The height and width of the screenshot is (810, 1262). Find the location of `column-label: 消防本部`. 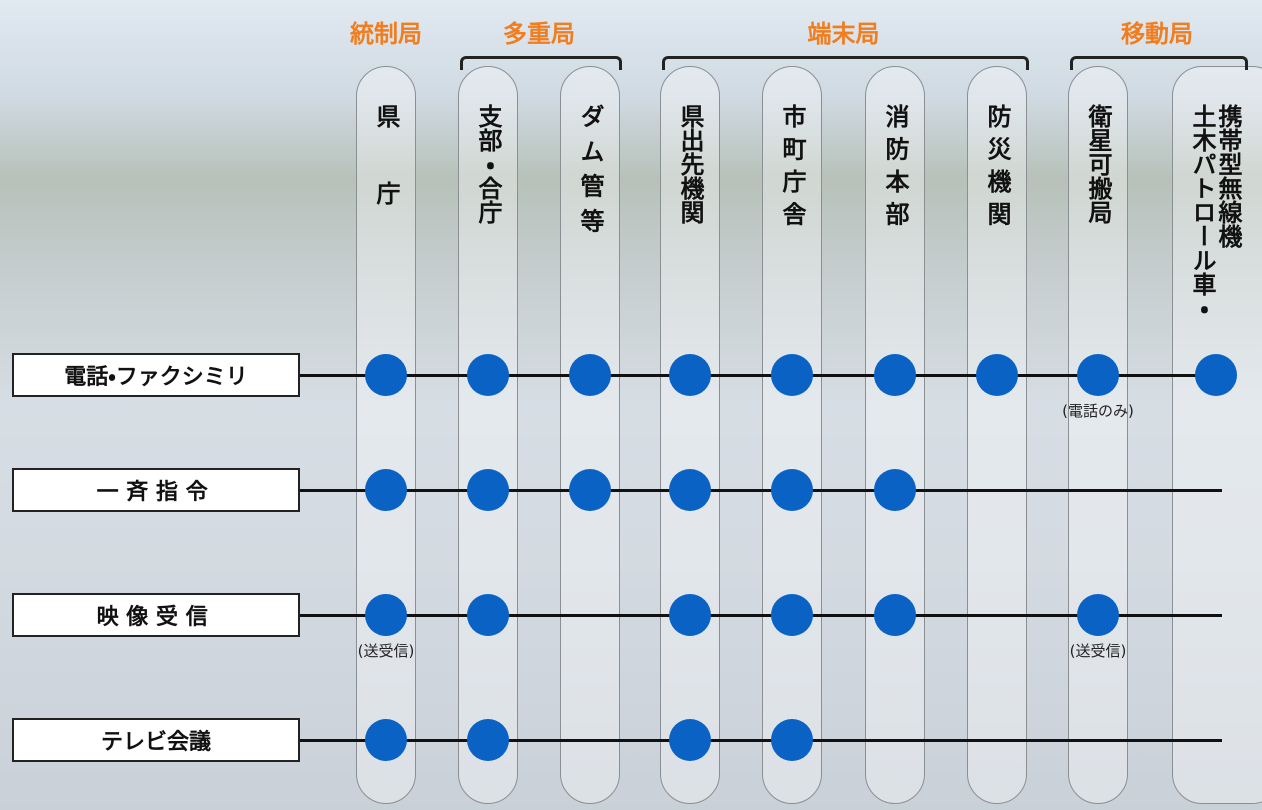

column-label: 消防本部 is located at coordinates (895, 169).